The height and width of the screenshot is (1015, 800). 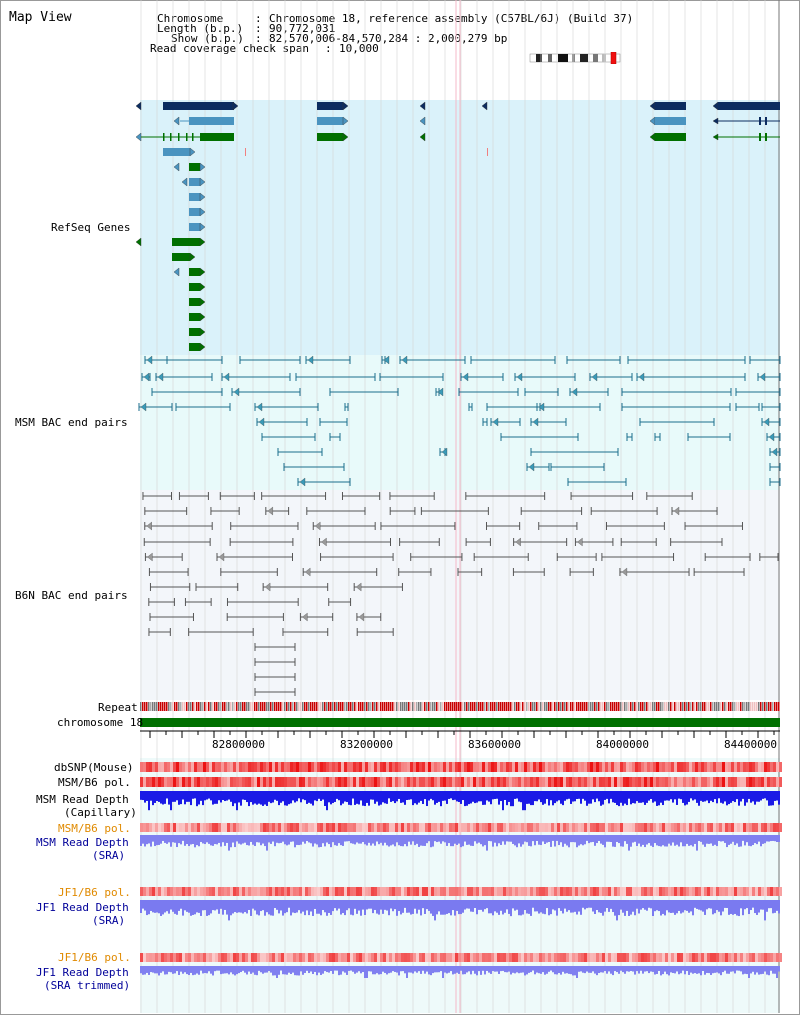 I want to click on track-label-msm-bac: MSM BAC end pairs, so click(x=71, y=422).